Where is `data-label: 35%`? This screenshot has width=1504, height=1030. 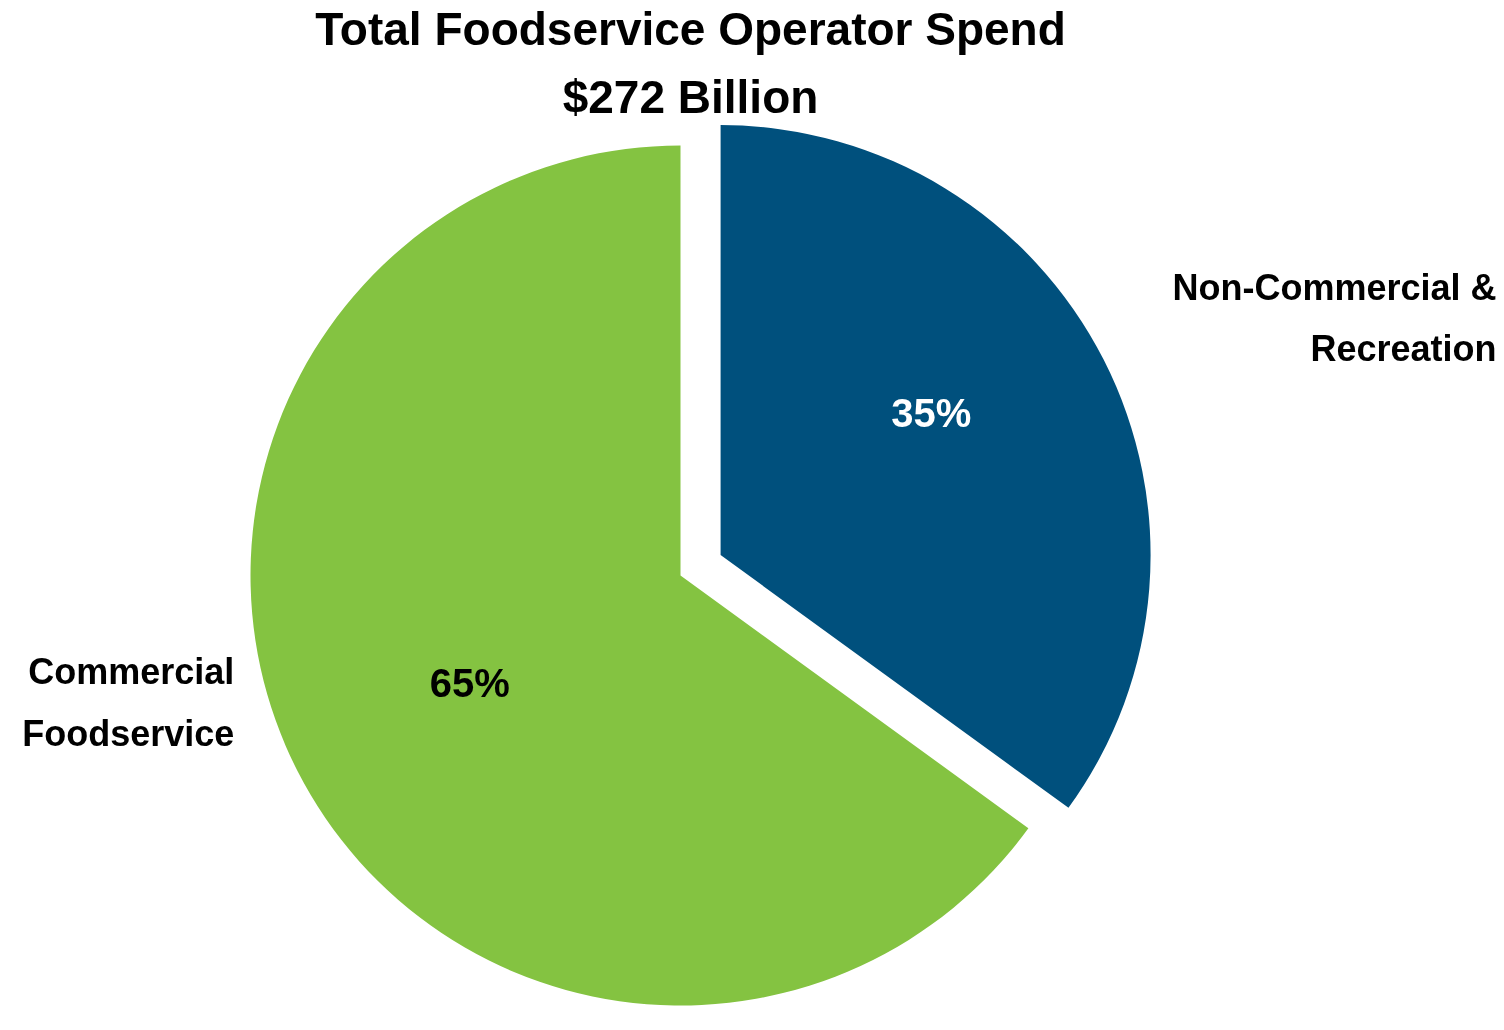 data-label: 35% is located at coordinates (931, 412).